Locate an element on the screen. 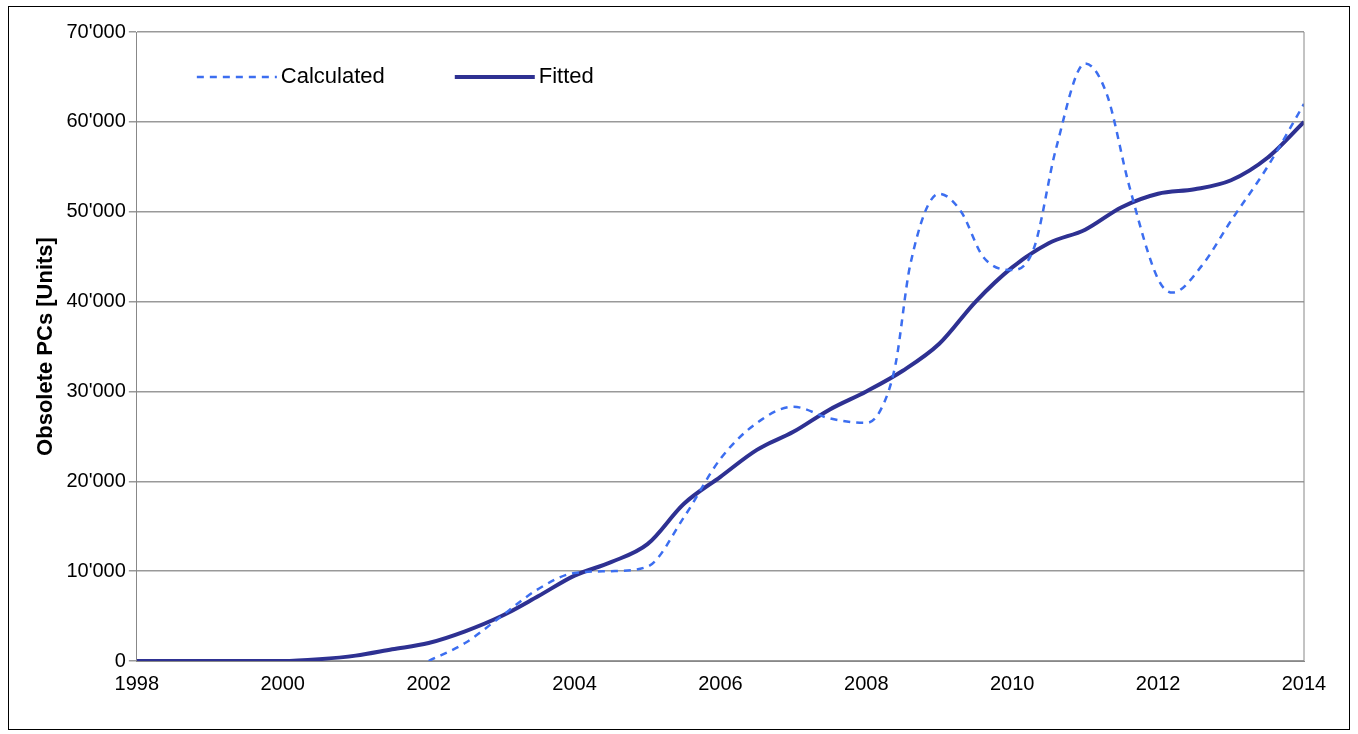  legend-label: Calculated is located at coordinates (332, 76).